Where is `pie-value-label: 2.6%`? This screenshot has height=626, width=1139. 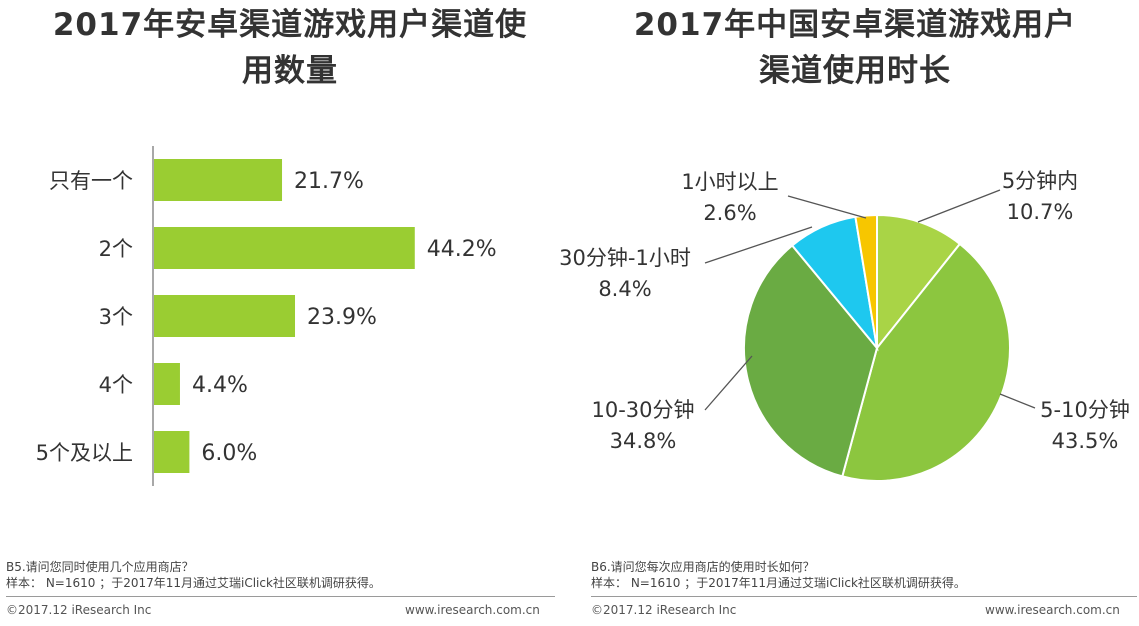 pie-value-label: 2.6% is located at coordinates (729, 213).